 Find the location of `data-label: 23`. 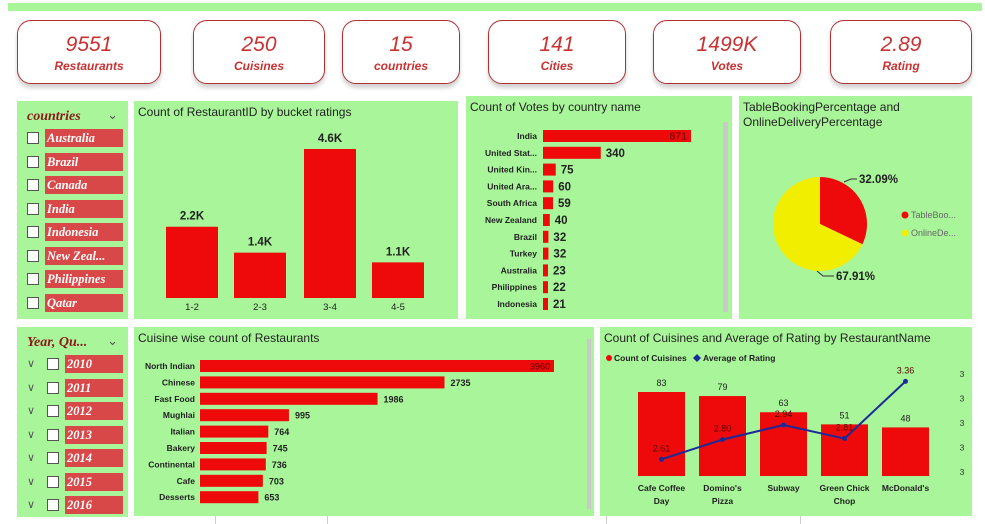

data-label: 23 is located at coordinates (559, 271).